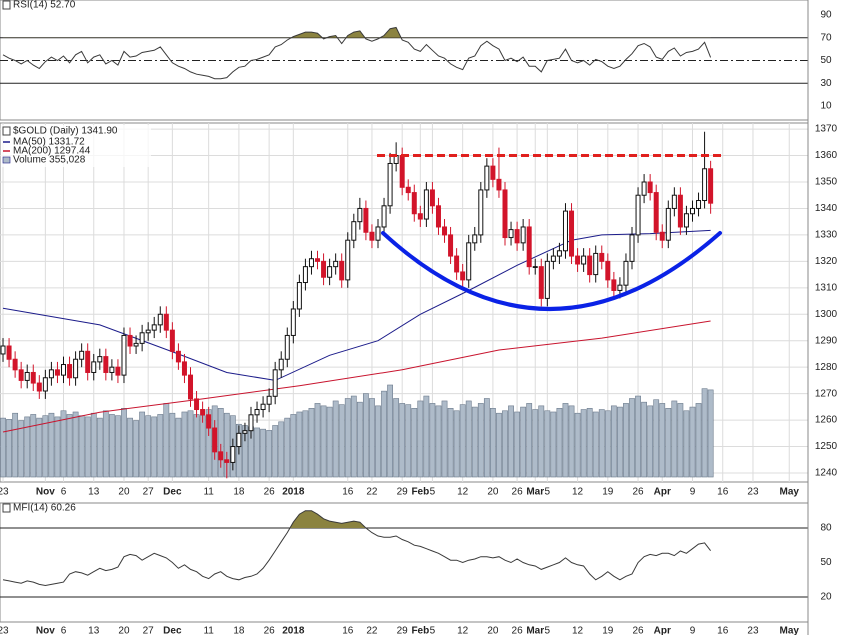  I want to click on y-tick-label: 1330, so click(826, 235).